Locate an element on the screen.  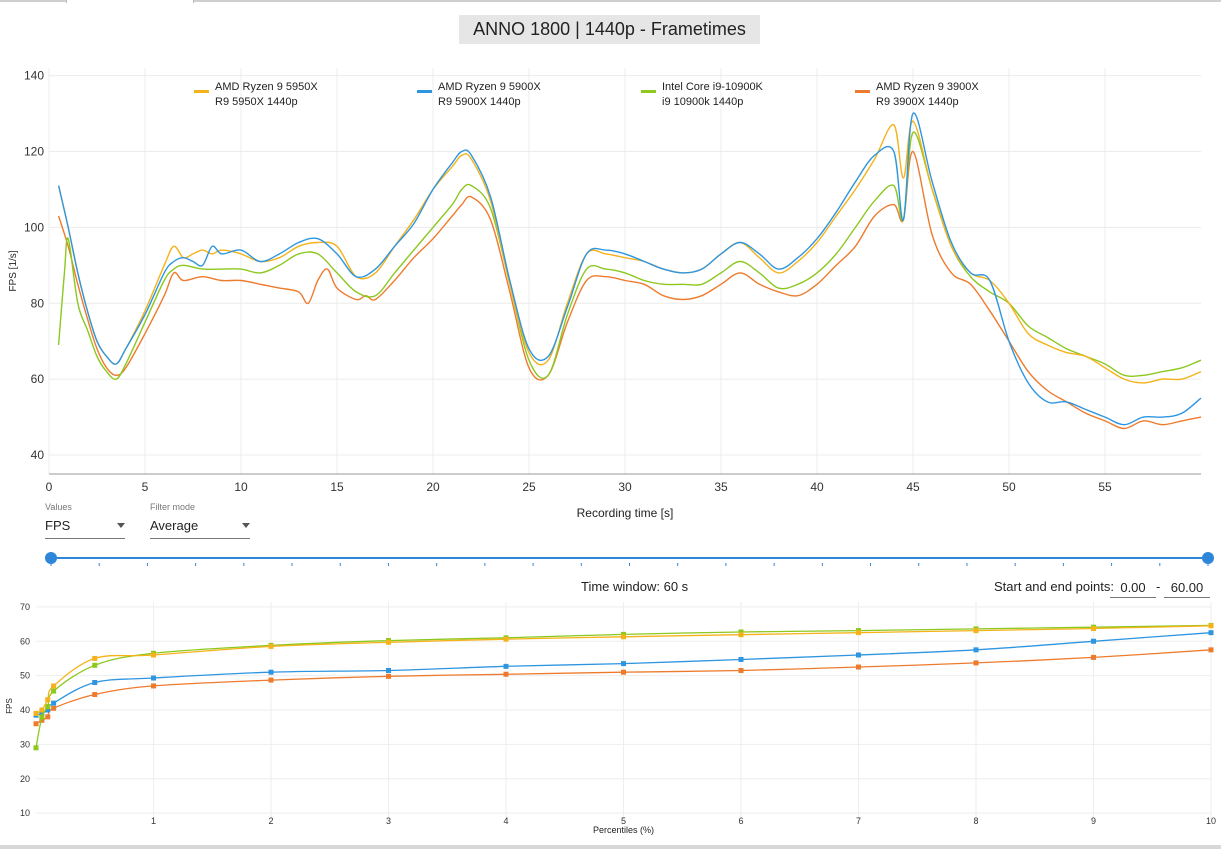
time-range-slider is located at coordinates (610, 560).